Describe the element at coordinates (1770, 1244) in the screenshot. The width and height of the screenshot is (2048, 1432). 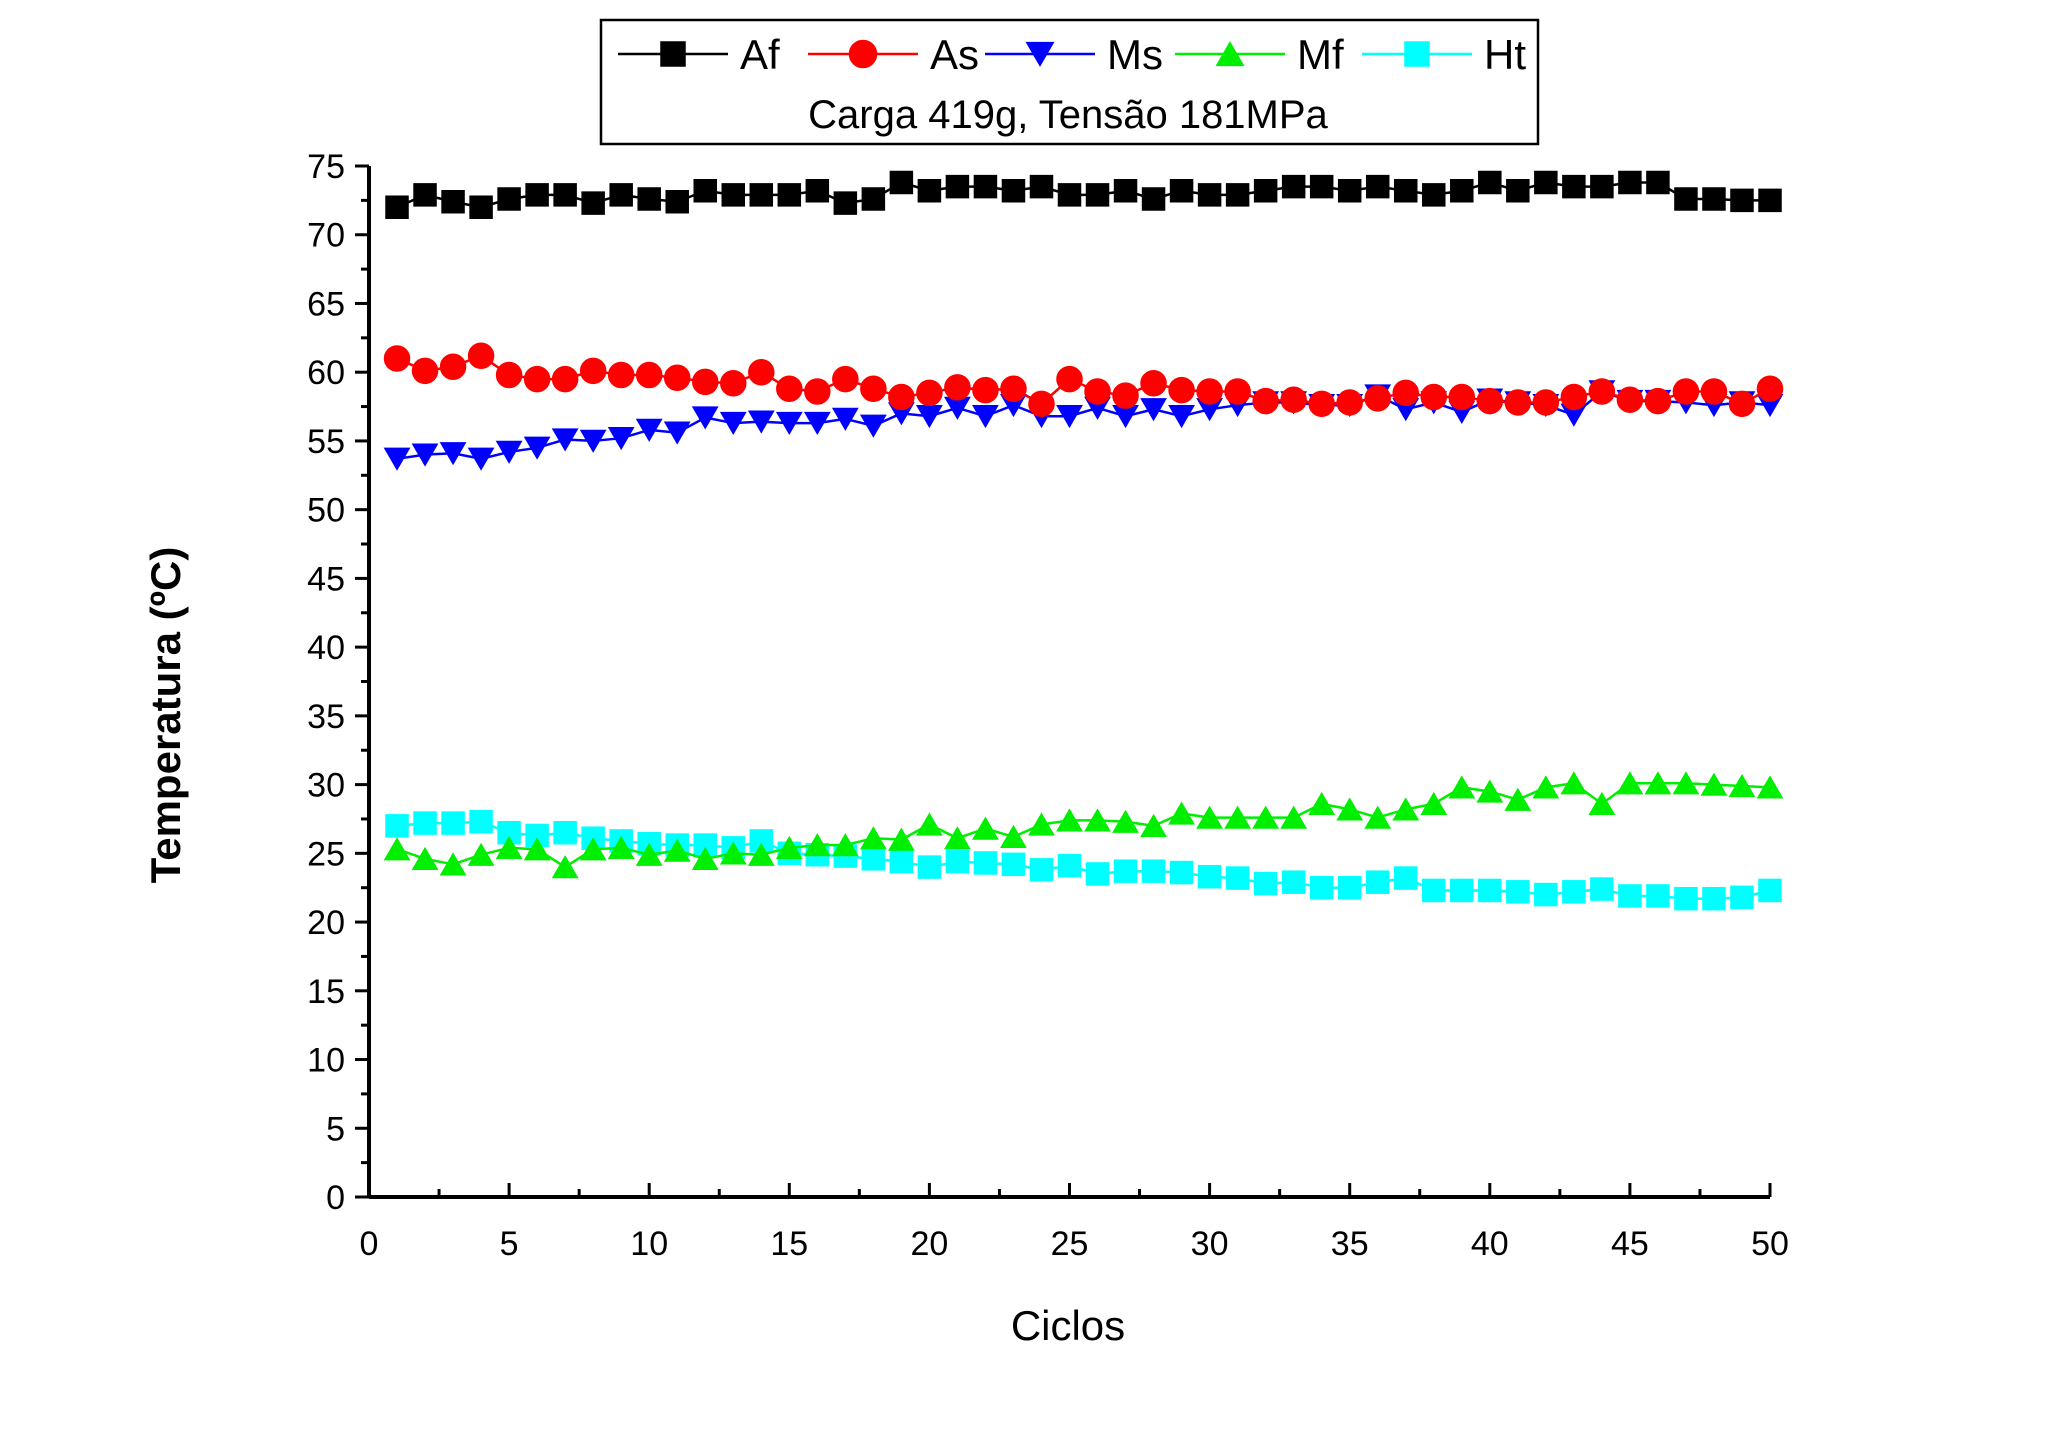
I see `x-tick-label: 50` at that location.